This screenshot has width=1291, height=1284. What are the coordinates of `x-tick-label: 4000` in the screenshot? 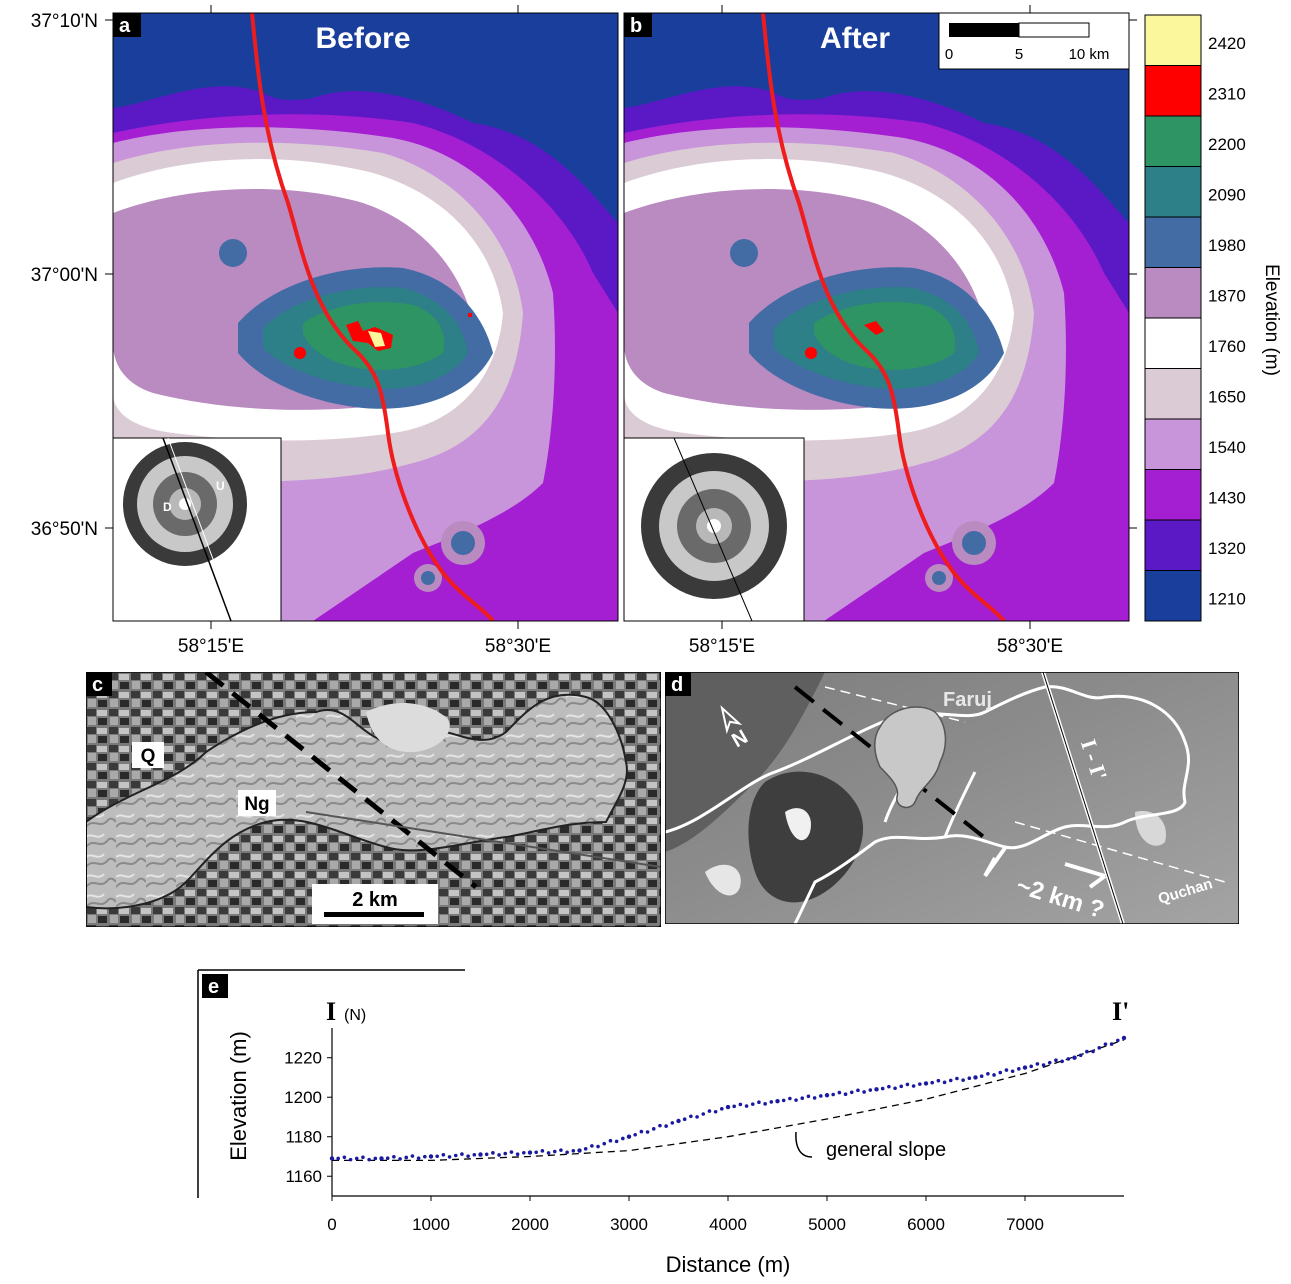 It's located at (728, 1224).